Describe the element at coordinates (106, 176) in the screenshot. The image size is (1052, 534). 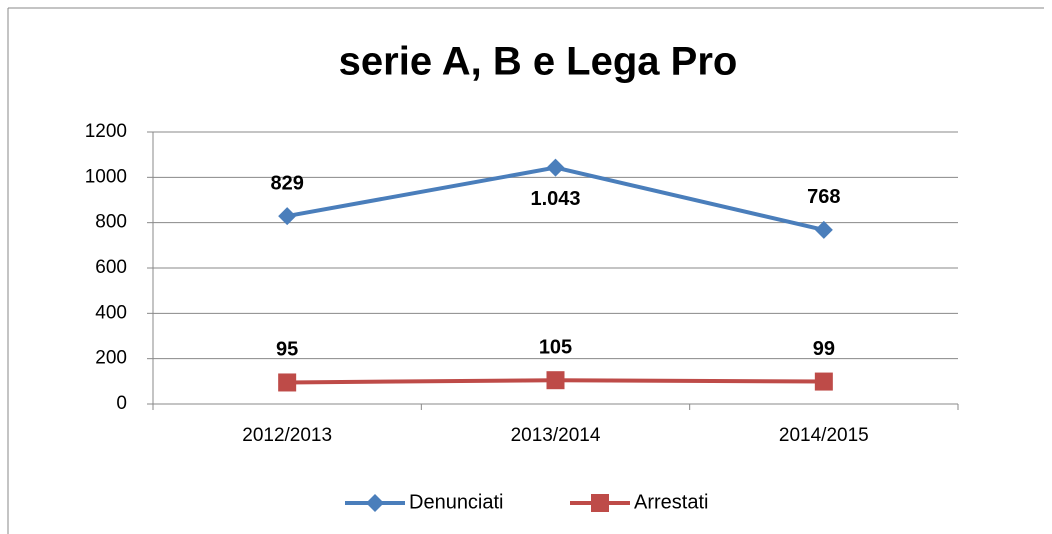
I see `y-tick-label: 1000` at that location.